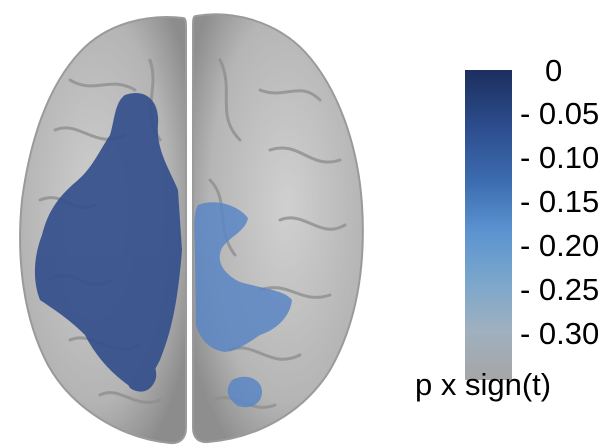 The height and width of the screenshot is (447, 616). I want to click on colorbar-tick-label: 0, so click(554, 70).